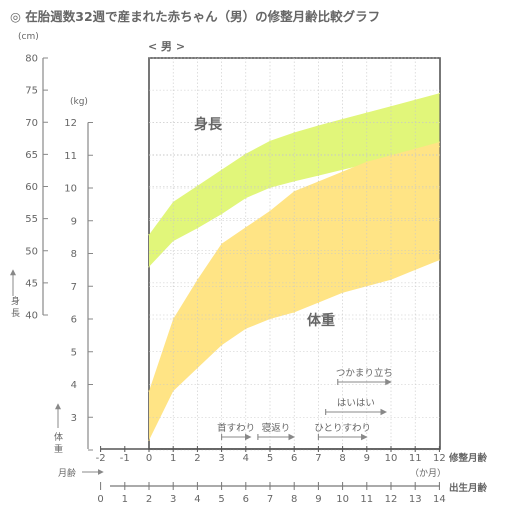 This screenshot has width=505, height=515. Describe the element at coordinates (415, 499) in the screenshot. I see `secondary-tick-label: 13` at that location.